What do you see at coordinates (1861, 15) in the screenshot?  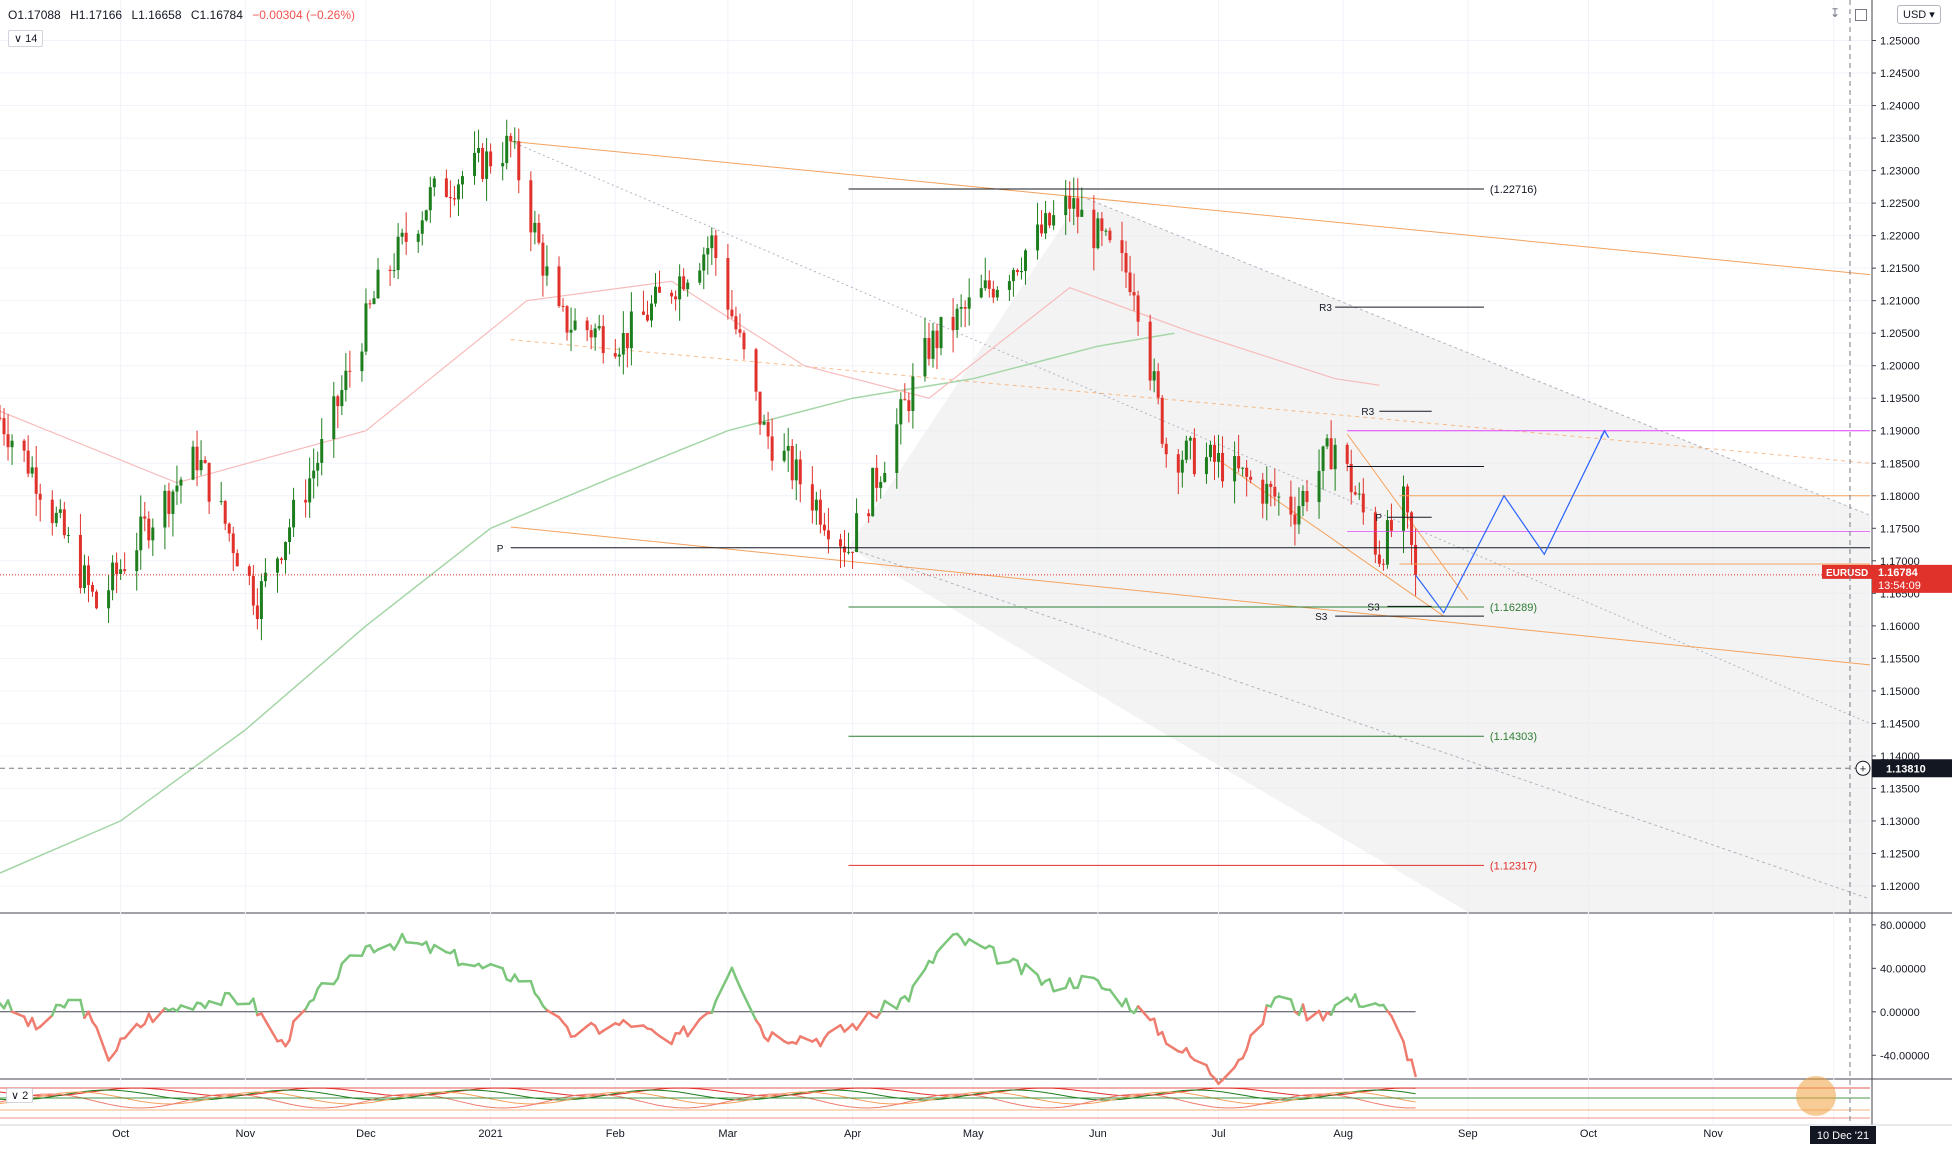 I see `fullscreen-icon` at bounding box center [1861, 15].